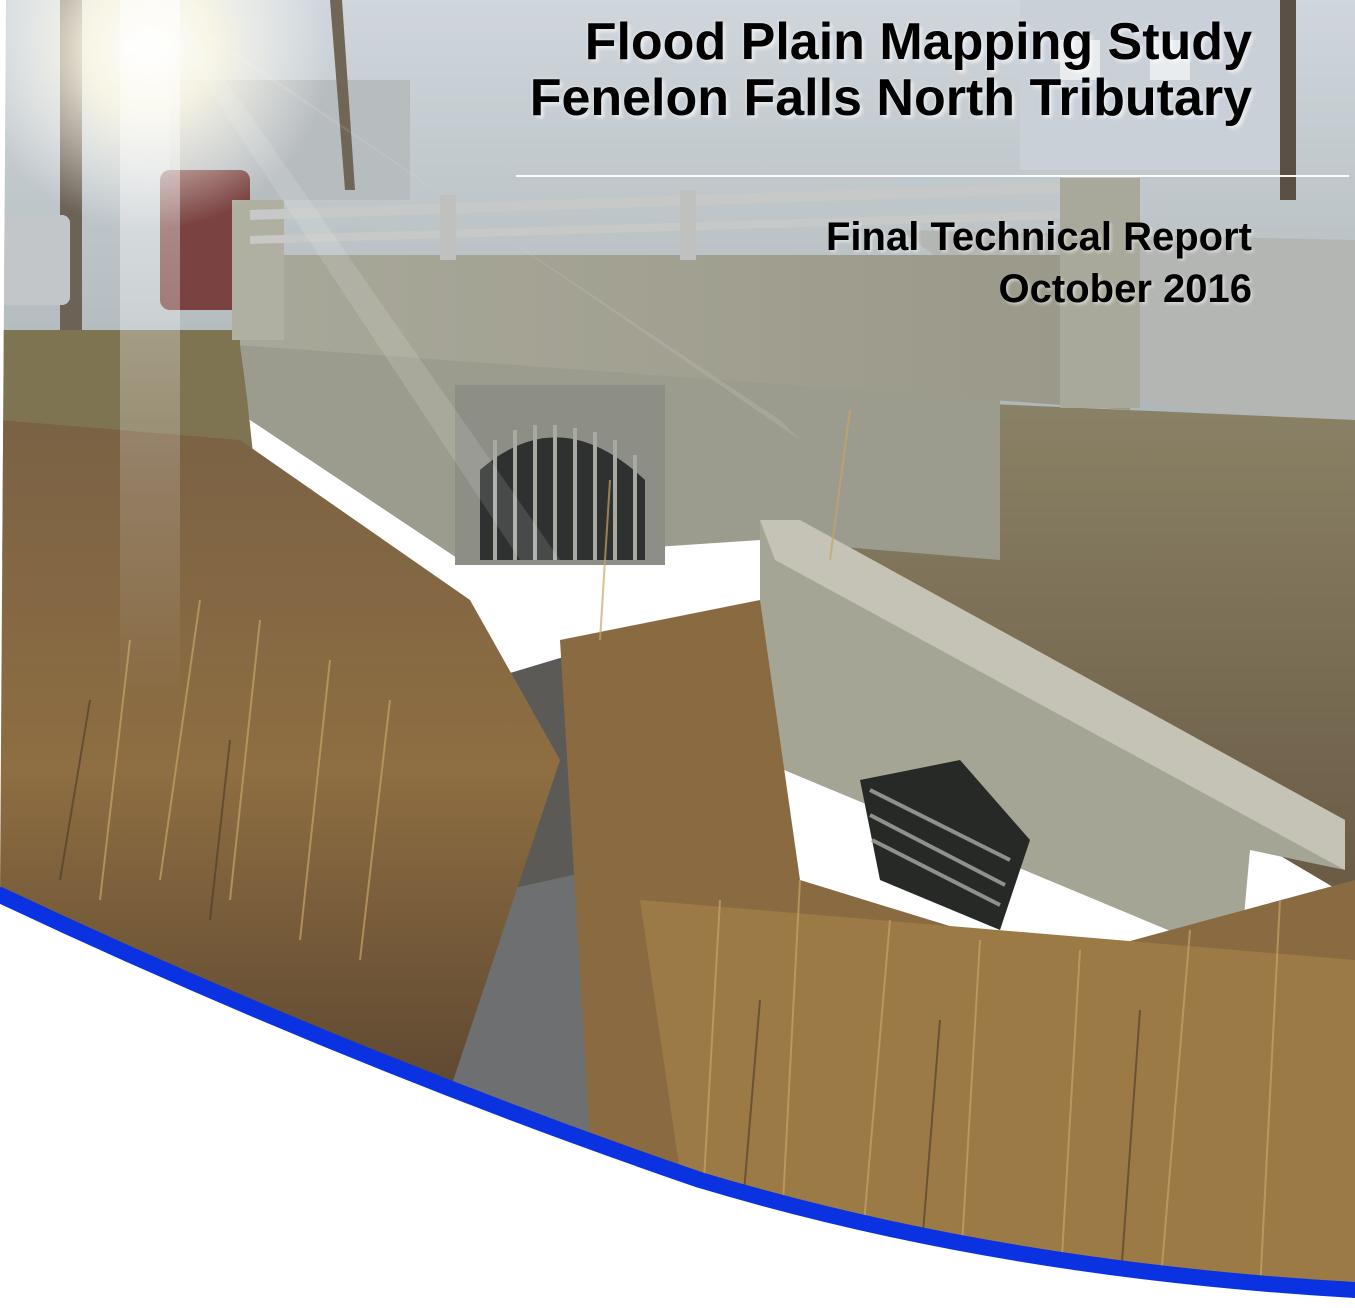 The width and height of the screenshot is (1355, 1308). What do you see at coordinates (932, 176) in the screenshot?
I see `title-divider-rule` at bounding box center [932, 176].